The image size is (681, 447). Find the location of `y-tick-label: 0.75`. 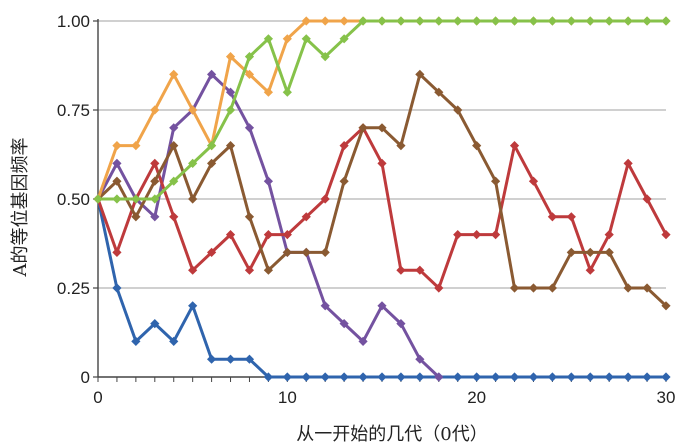

y-tick-label: 0.75 is located at coordinates (73, 110).